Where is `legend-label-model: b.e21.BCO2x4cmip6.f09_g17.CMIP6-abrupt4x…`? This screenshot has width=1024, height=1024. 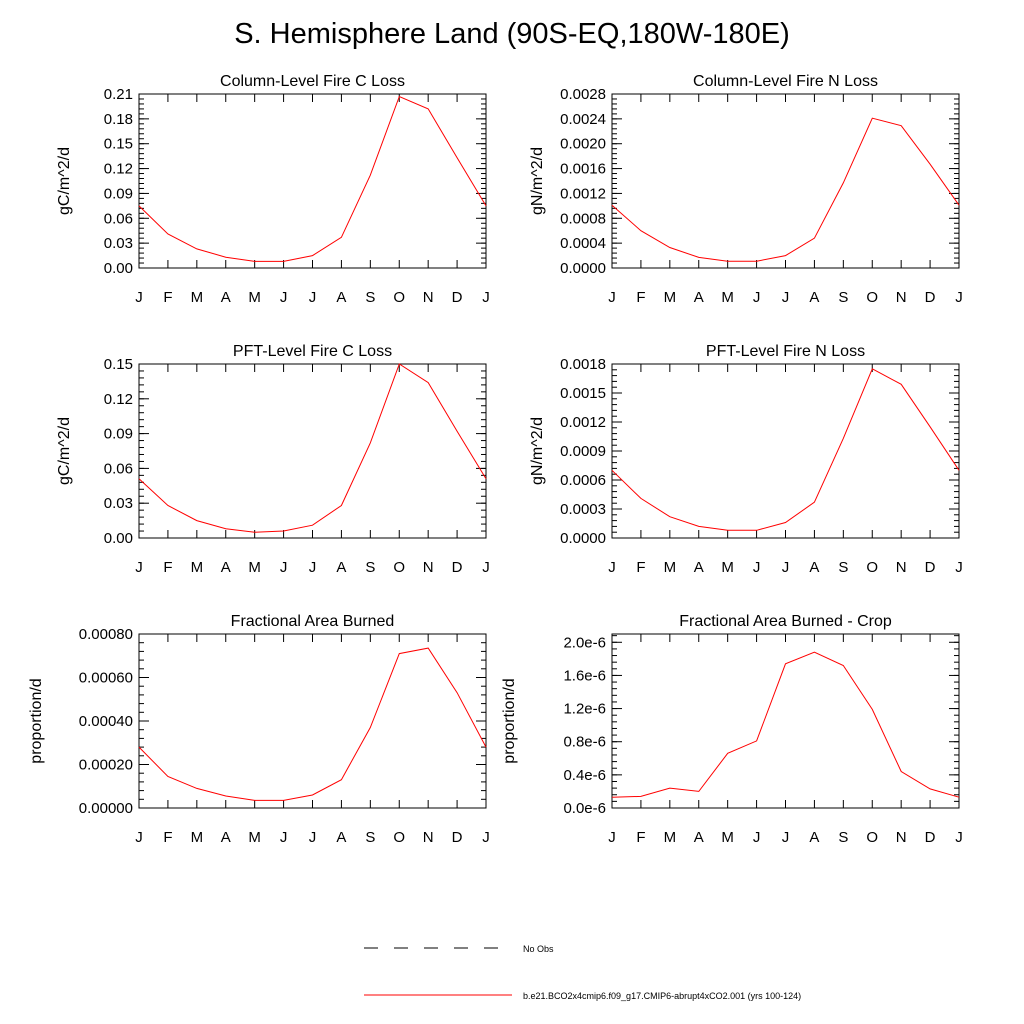 legend-label-model: b.e21.BCO2x4cmip6.f09_g17.CMIP6-abrupt4x… is located at coordinates (662, 996).